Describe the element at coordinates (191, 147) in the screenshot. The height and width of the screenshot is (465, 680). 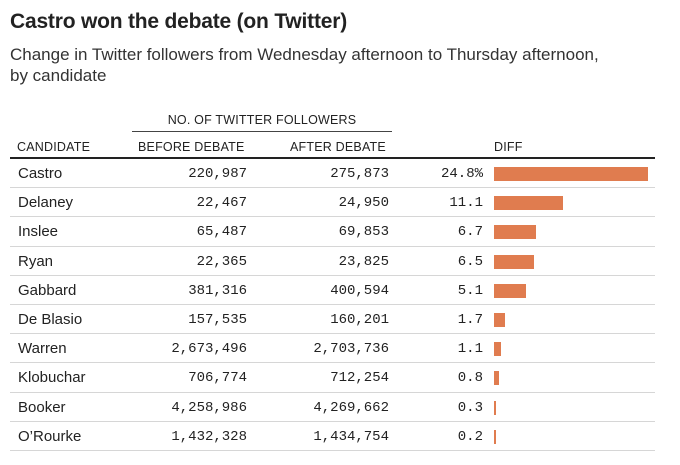
I see `before-column-header: BEFORE DEBATE` at that location.